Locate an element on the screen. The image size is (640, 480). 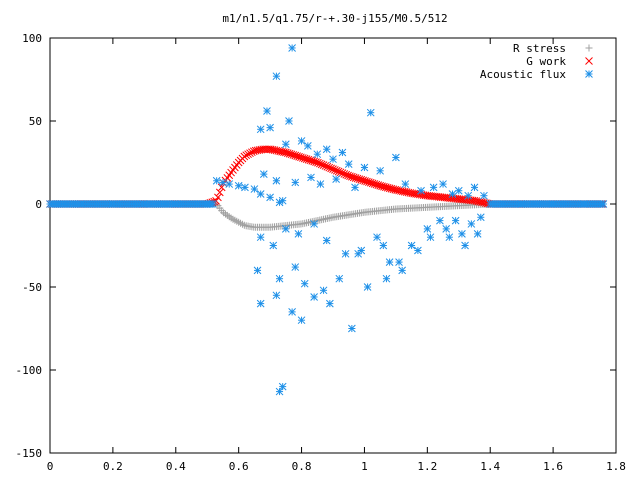
legend-marker-r-stress is located at coordinates (589, 48).